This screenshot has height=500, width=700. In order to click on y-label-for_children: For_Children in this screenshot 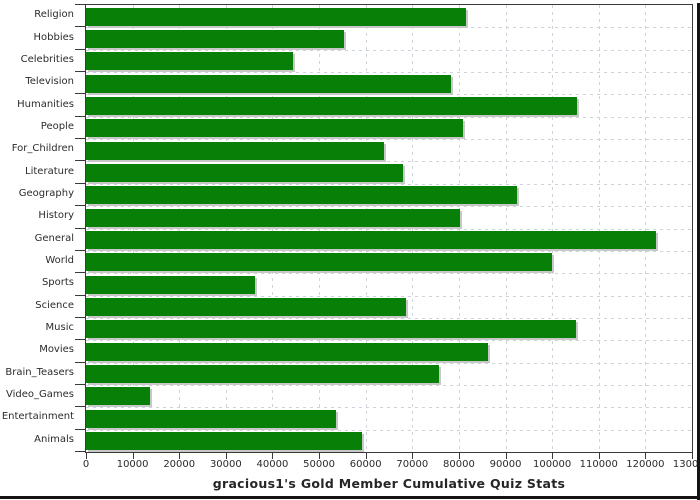, I will do `click(42, 149)`.